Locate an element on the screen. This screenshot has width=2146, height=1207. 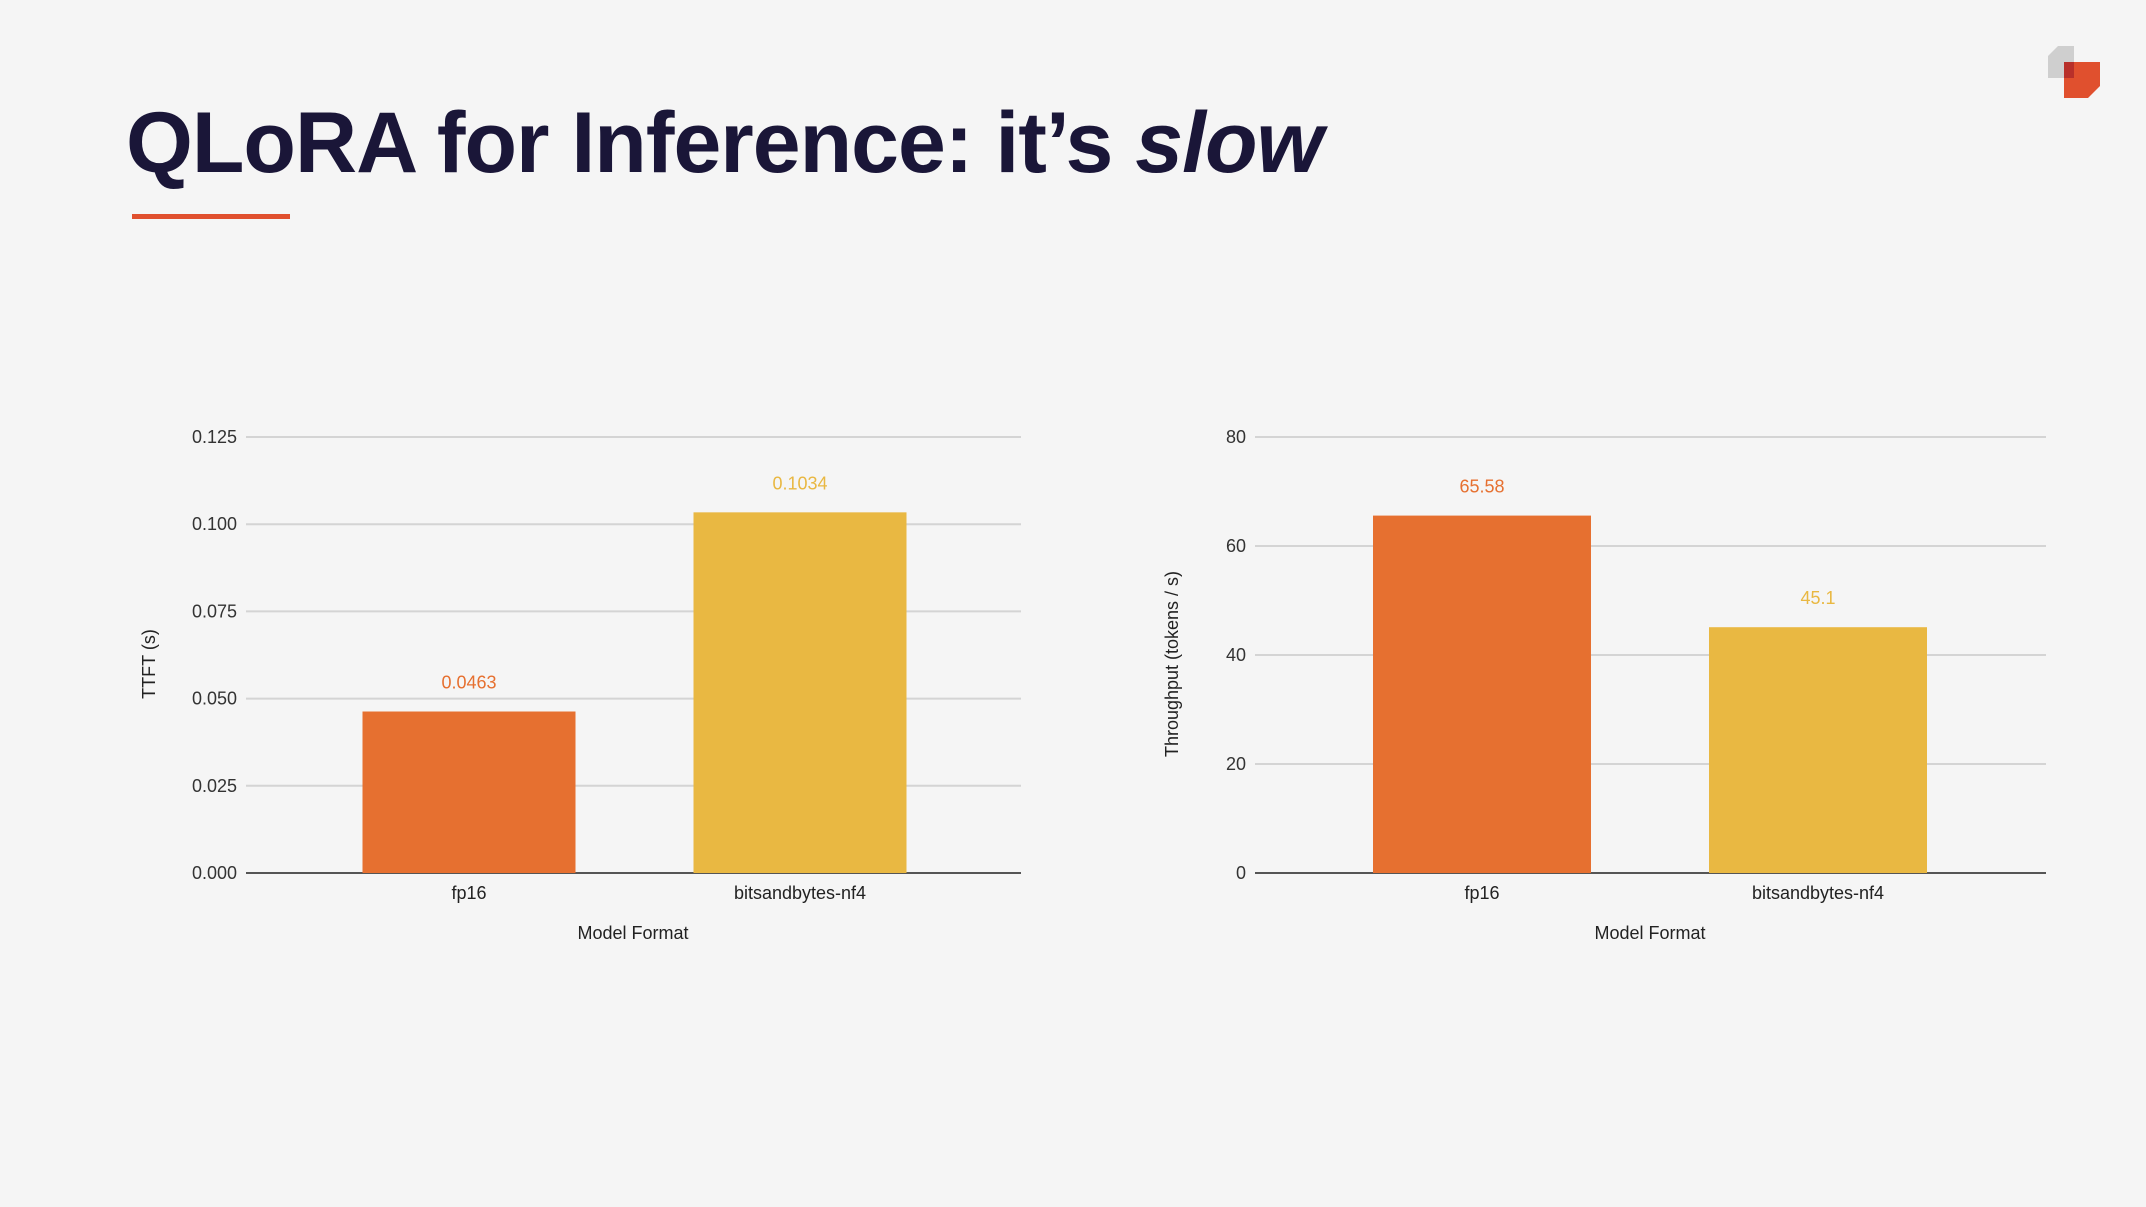
brand-logo-icon is located at coordinates (2074, 72).